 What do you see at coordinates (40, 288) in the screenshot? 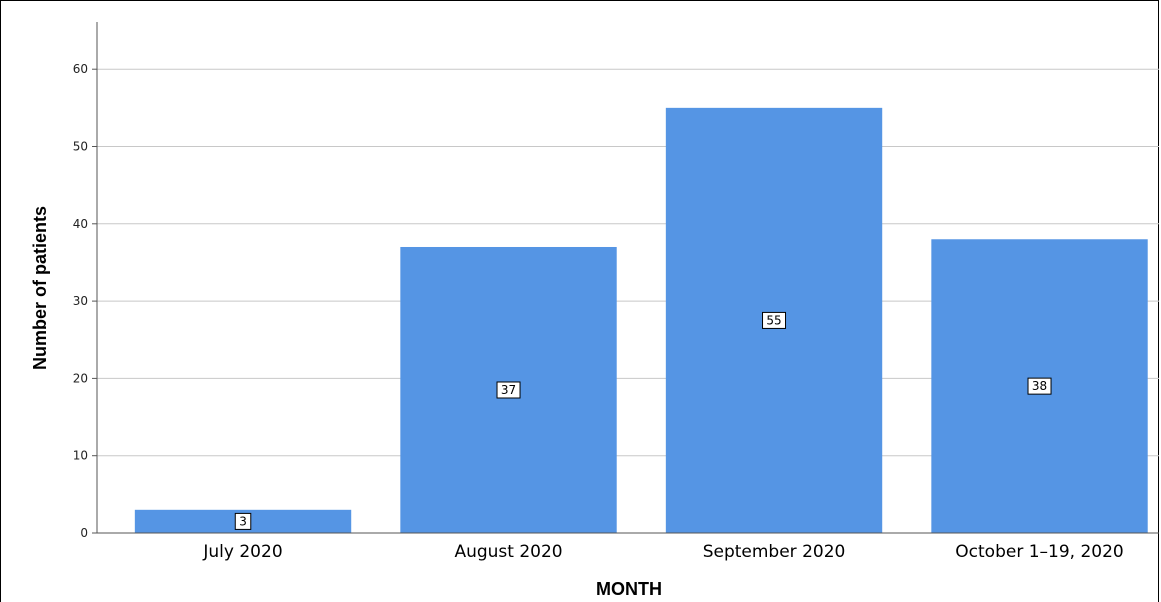
I see `y-axis-title: Number of patients` at bounding box center [40, 288].